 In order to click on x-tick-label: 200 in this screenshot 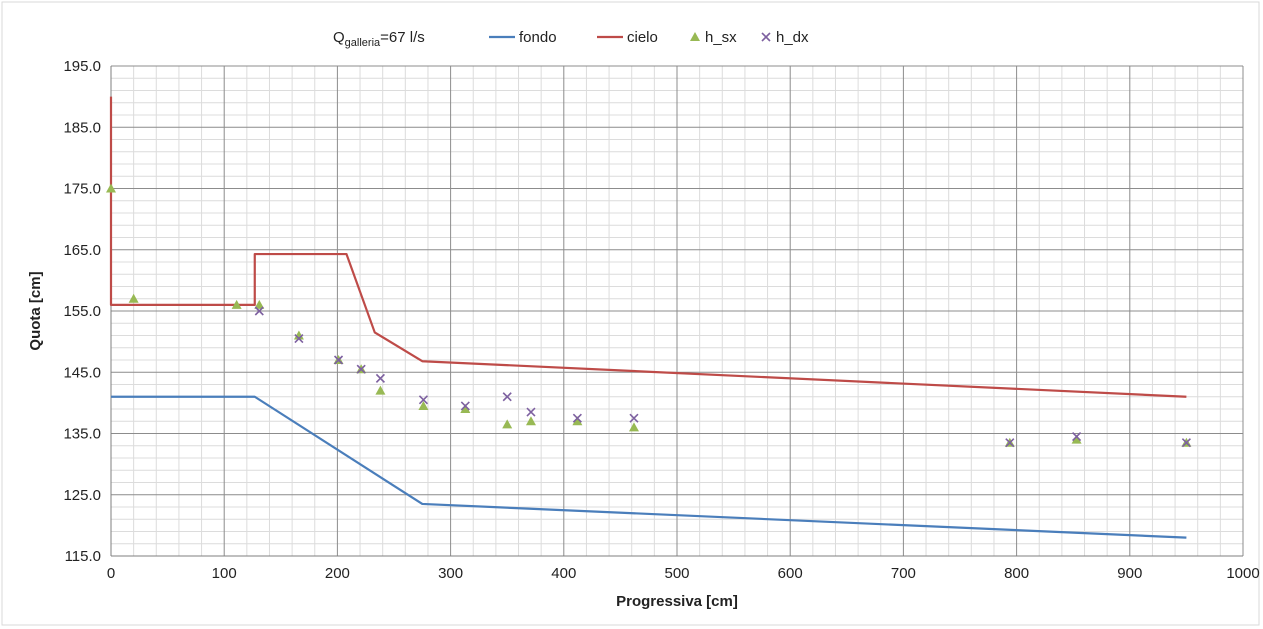, I will do `click(337, 573)`.